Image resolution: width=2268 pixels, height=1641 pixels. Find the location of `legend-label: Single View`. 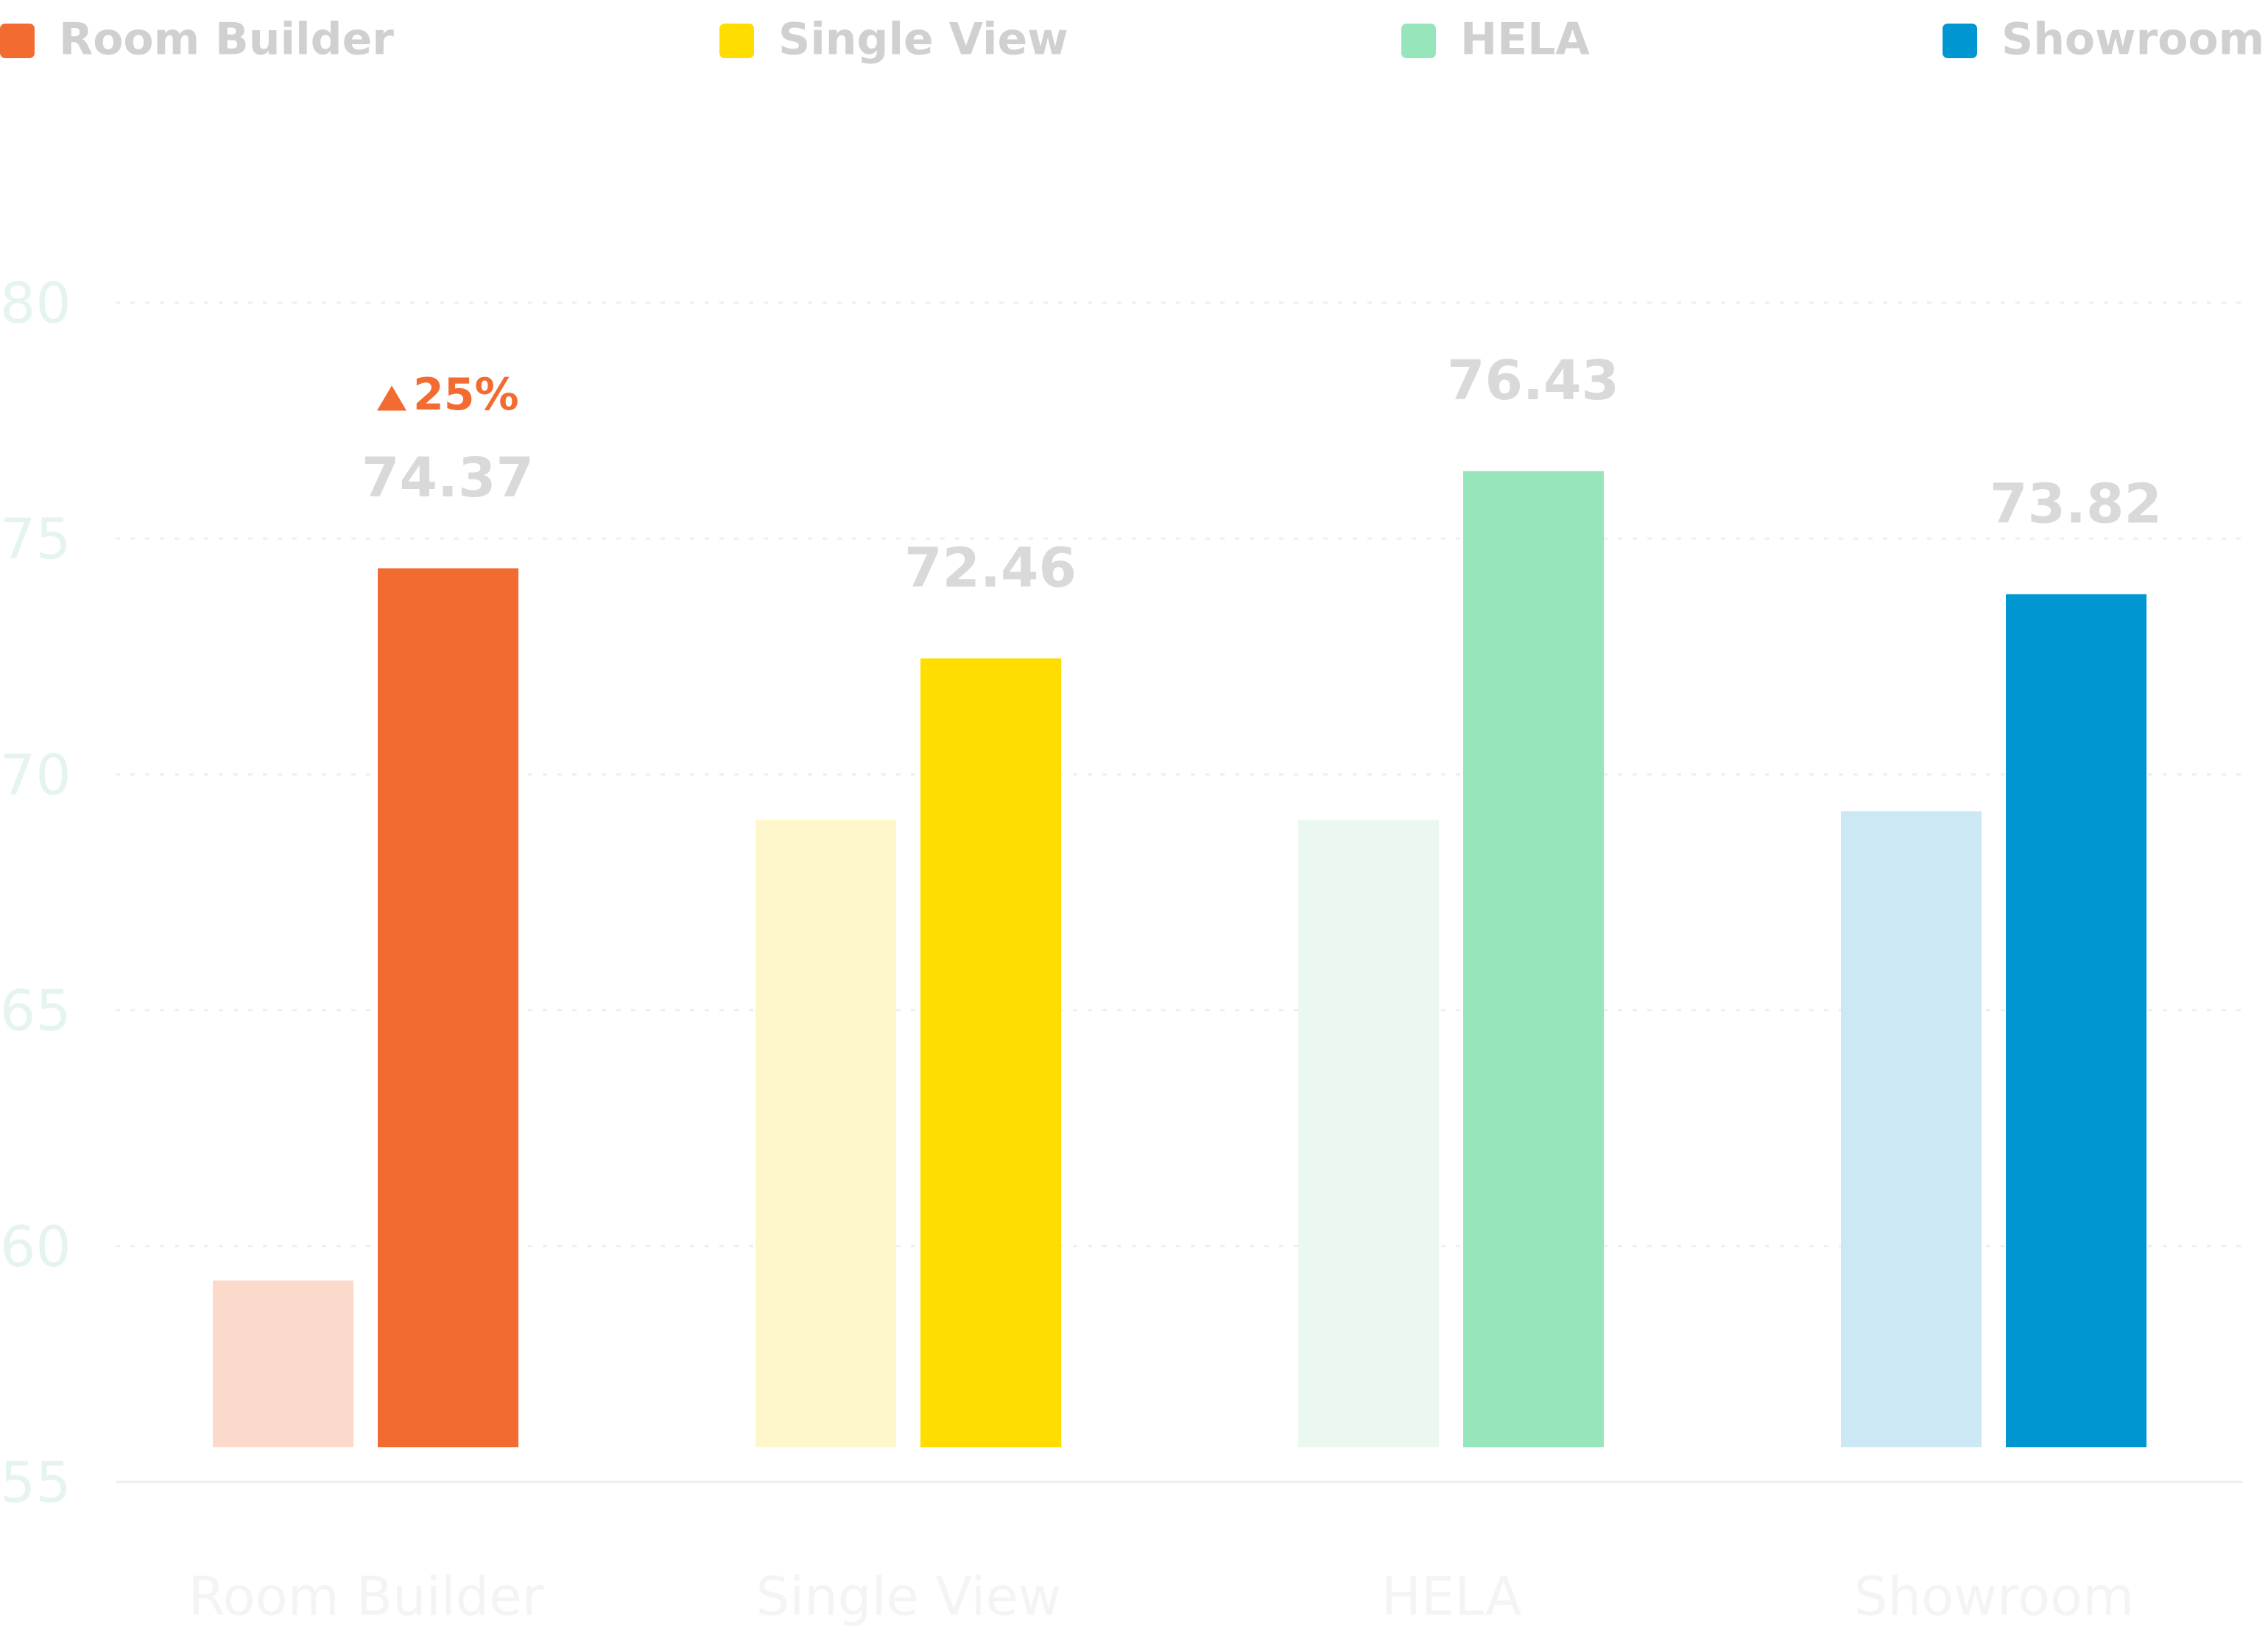

legend-label: Single View is located at coordinates (923, 40).